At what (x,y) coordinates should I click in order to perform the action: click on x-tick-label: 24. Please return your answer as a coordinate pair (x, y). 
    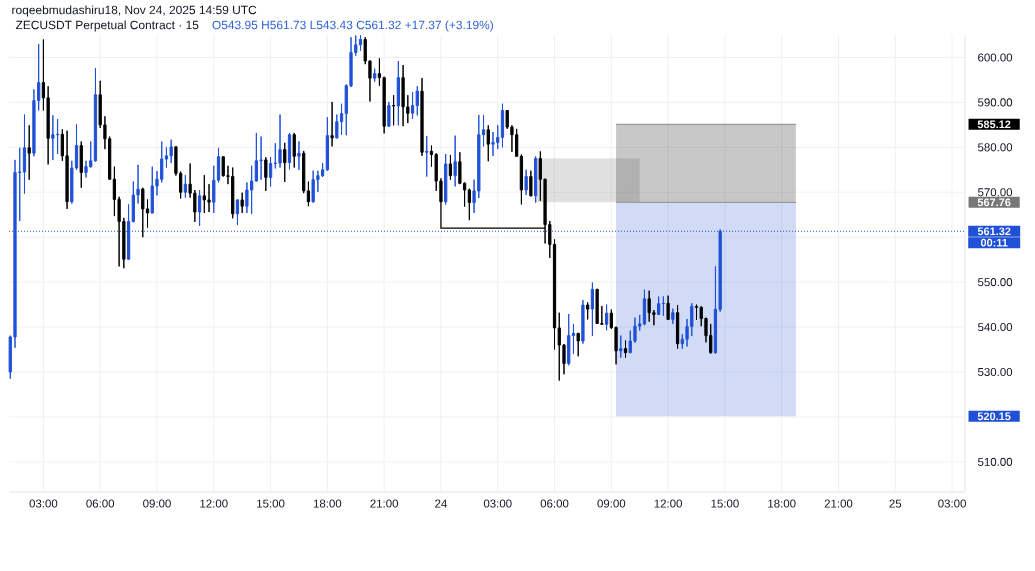
    Looking at the image, I should click on (441, 503).